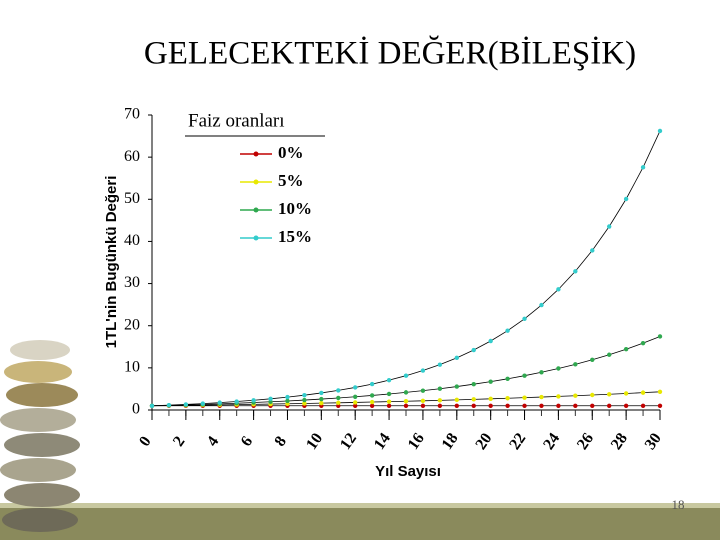  I want to click on x-tick-label: 26, so click(585, 441).